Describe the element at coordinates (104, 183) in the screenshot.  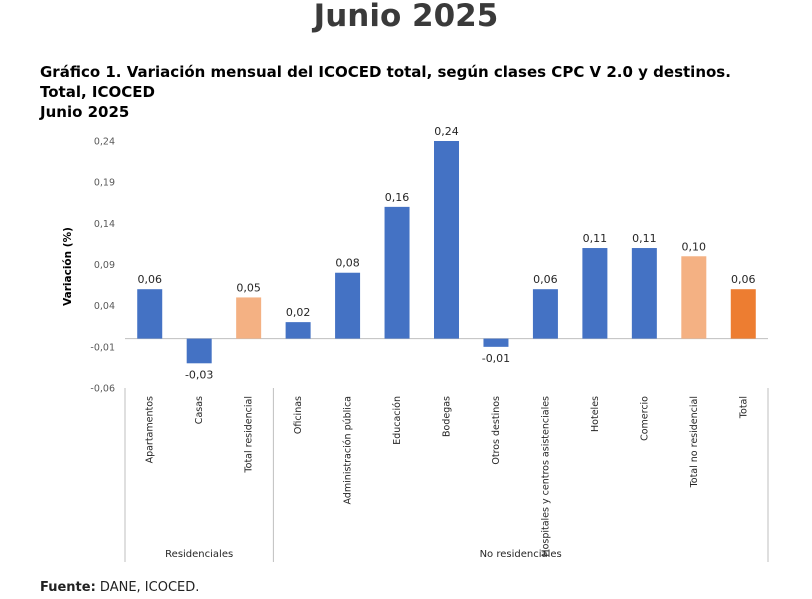
I see `y-tick-label: 0,19` at that location.